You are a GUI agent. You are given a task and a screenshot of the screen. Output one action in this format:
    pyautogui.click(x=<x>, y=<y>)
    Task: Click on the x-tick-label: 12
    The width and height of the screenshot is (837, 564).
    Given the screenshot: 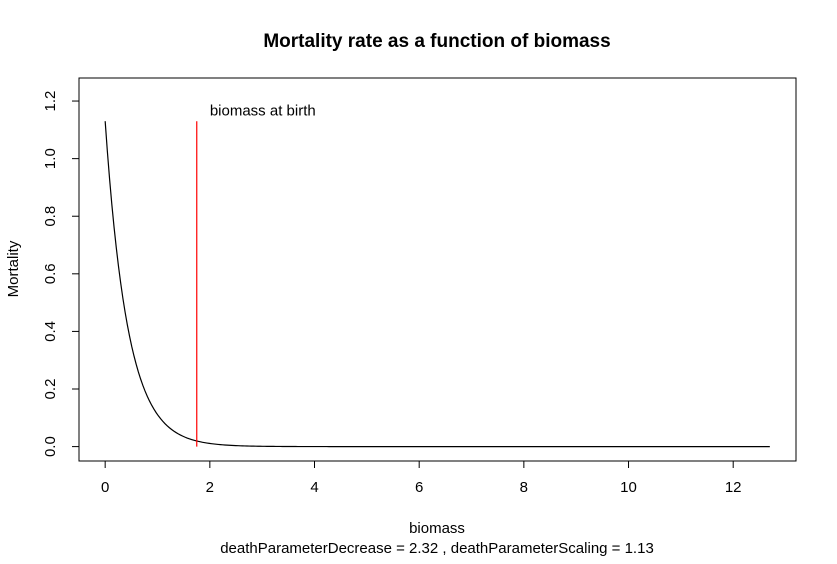 What is the action you would take?
    pyautogui.click(x=733, y=487)
    